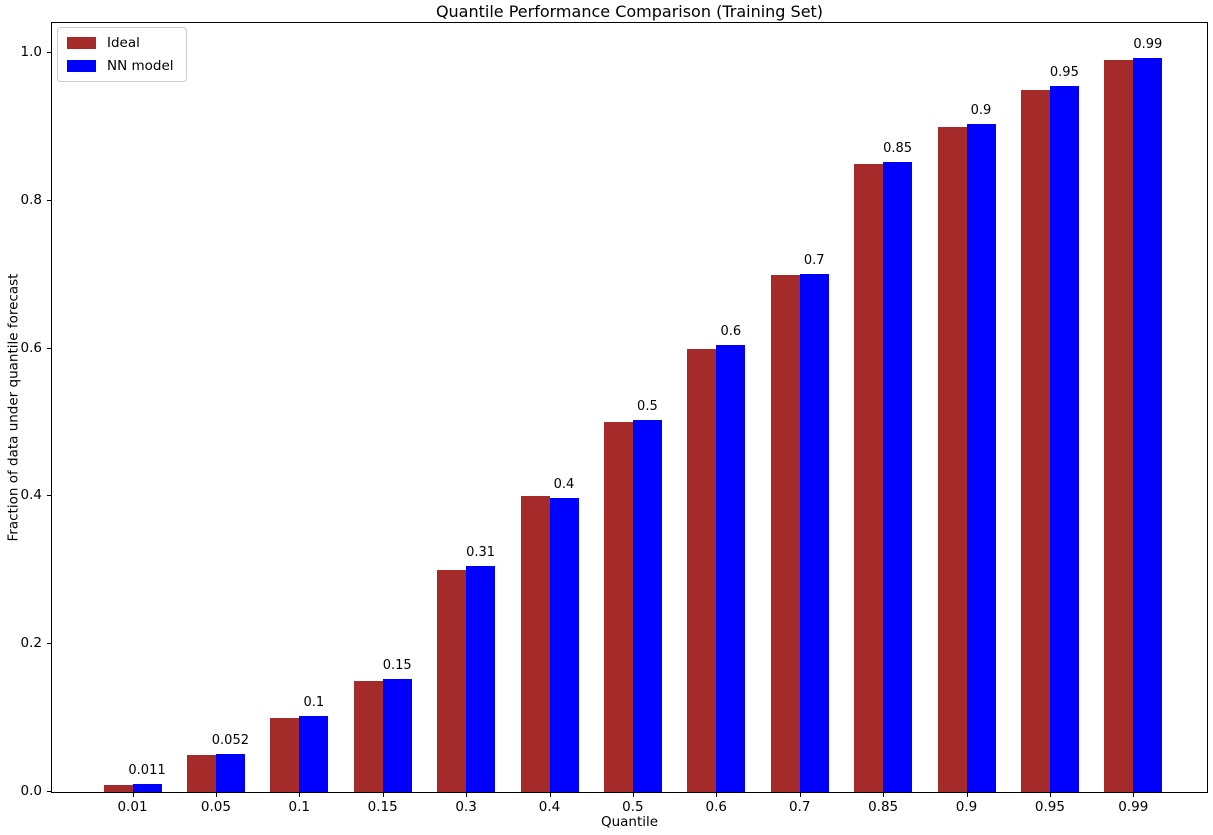 This screenshot has height=835, width=1213. Describe the element at coordinates (535, 644) in the screenshot. I see `bar-ideal-0.4` at that location.